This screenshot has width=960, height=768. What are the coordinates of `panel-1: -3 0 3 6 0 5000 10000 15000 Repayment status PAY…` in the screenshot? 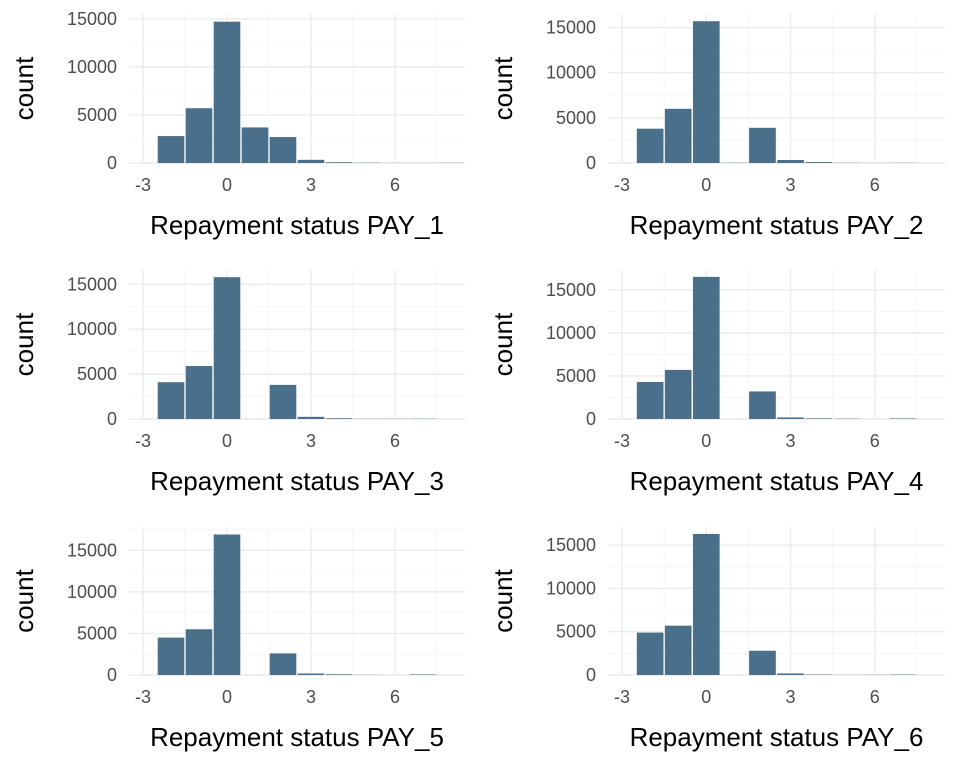 It's located at (237, 124).